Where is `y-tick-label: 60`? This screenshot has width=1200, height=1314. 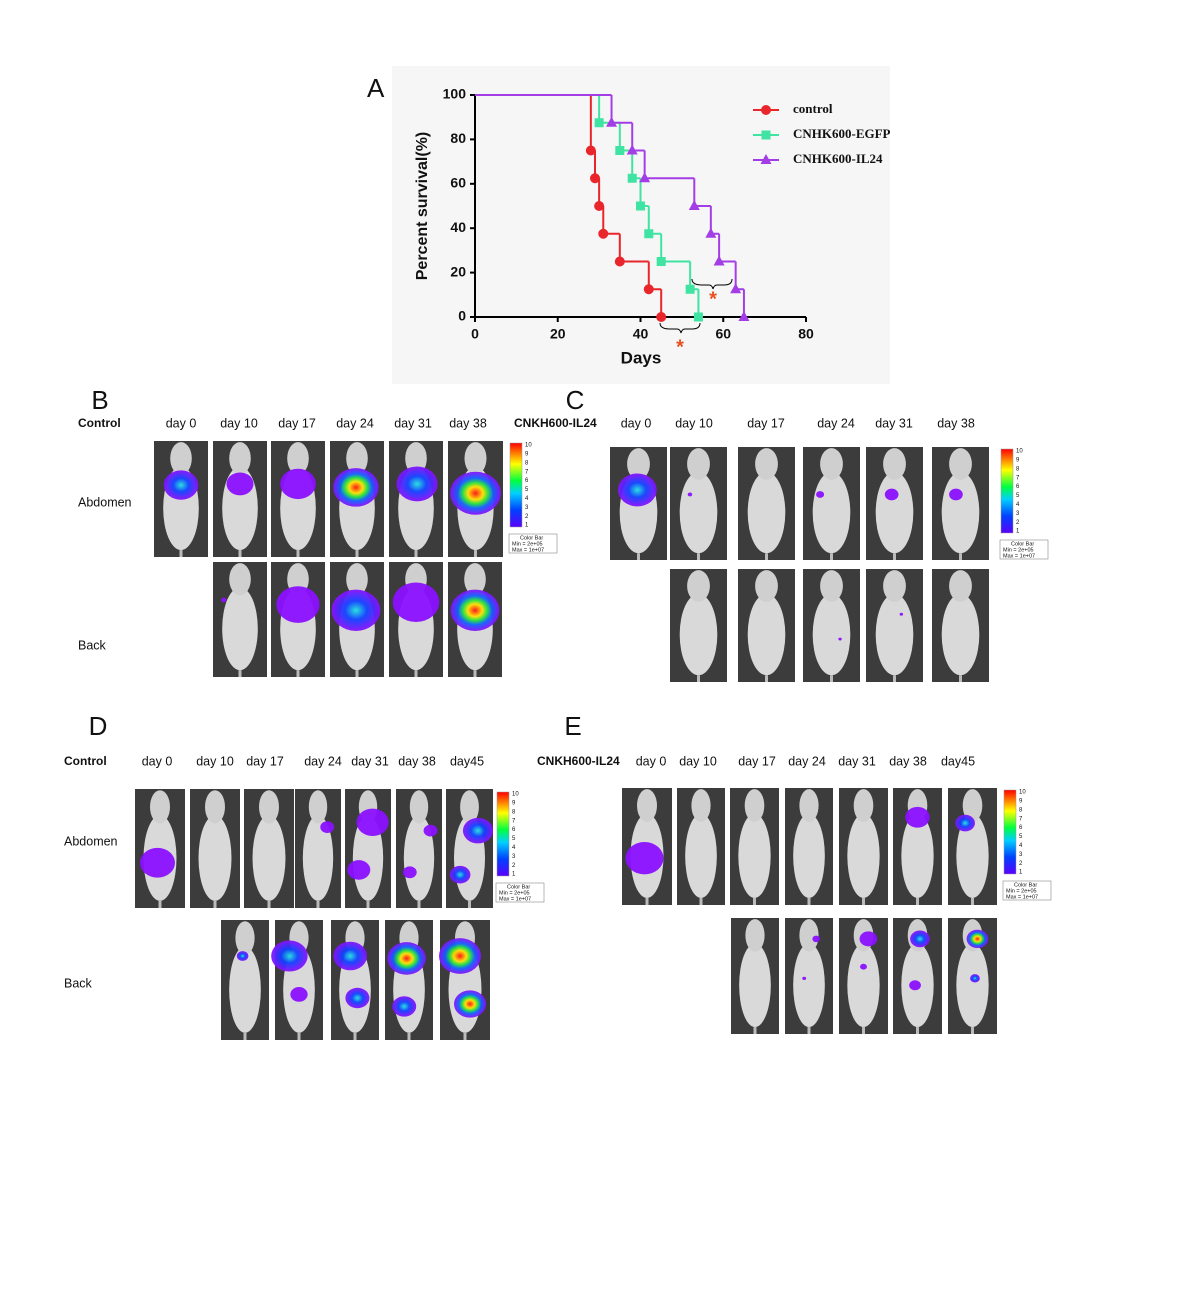 y-tick-label: 60 is located at coordinates (458, 183).